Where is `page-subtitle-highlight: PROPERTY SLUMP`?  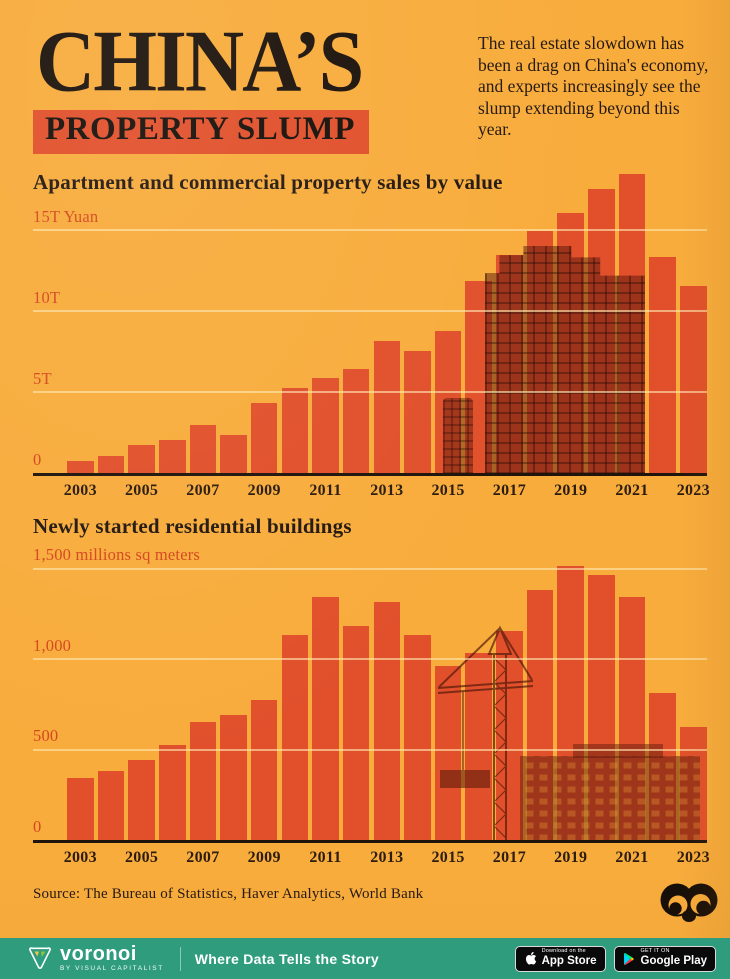 page-subtitle-highlight: PROPERTY SLUMP is located at coordinates (201, 132).